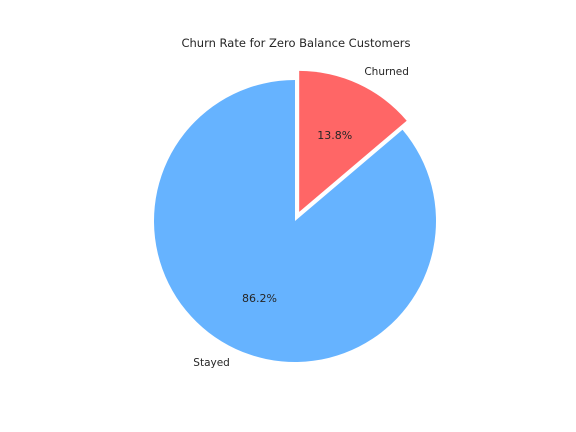  Describe the element at coordinates (353, 141) in the screenshot. I see `pie-slice-churned` at that location.